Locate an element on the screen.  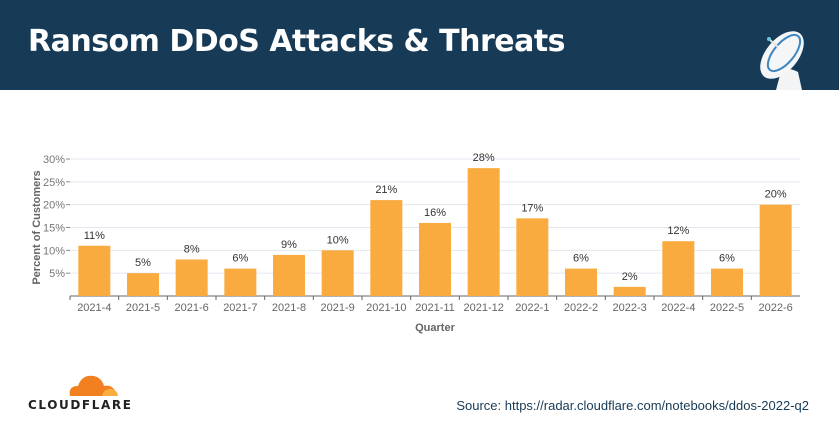
y-tick-label: 5% is located at coordinates (57, 274).